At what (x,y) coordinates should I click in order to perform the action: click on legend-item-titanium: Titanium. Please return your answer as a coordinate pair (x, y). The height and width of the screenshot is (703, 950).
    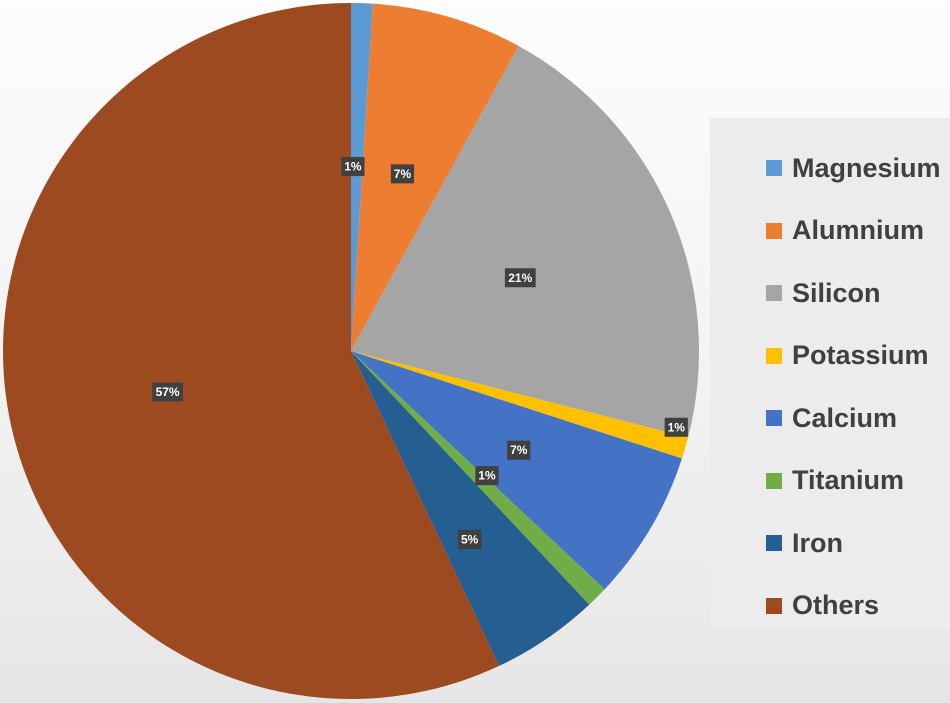
    Looking at the image, I should click on (830, 481).